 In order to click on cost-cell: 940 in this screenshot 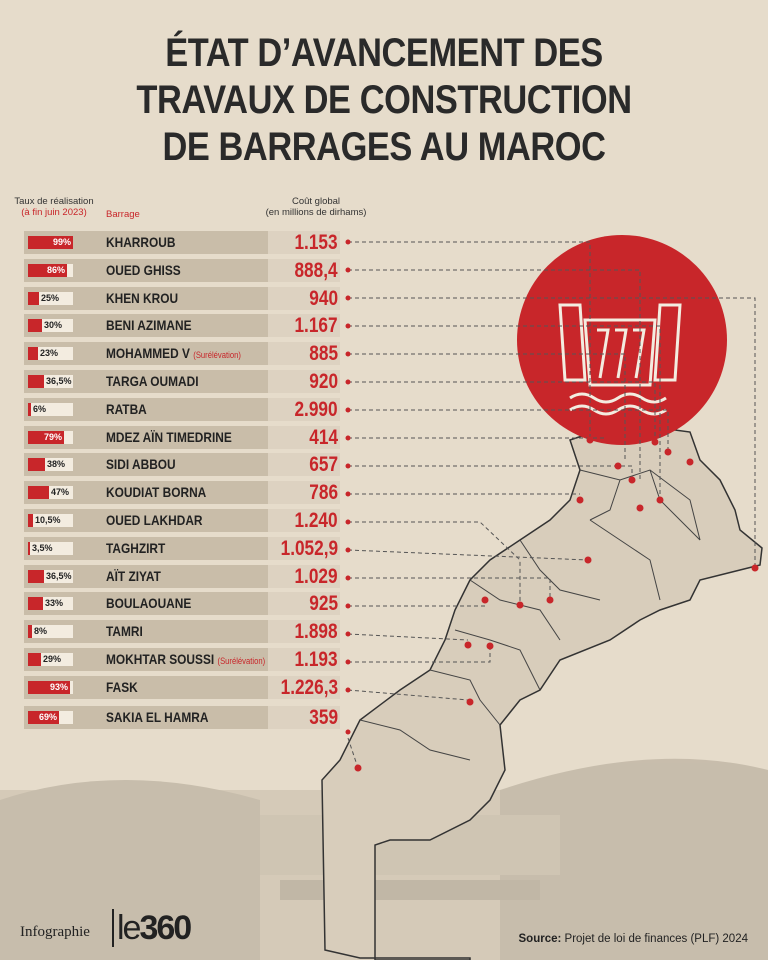, I will do `click(304, 298)`.